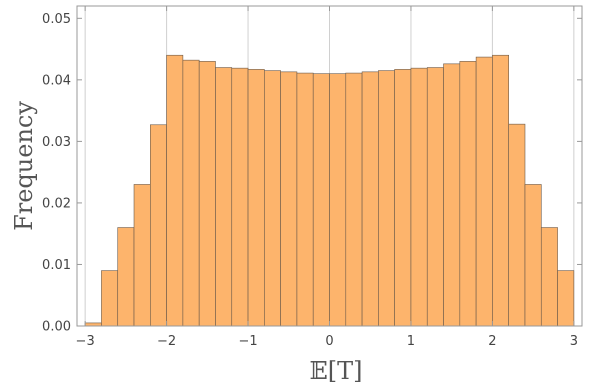  What do you see at coordinates (411, 341) in the screenshot?
I see `x-tick-label-4: 1` at bounding box center [411, 341].